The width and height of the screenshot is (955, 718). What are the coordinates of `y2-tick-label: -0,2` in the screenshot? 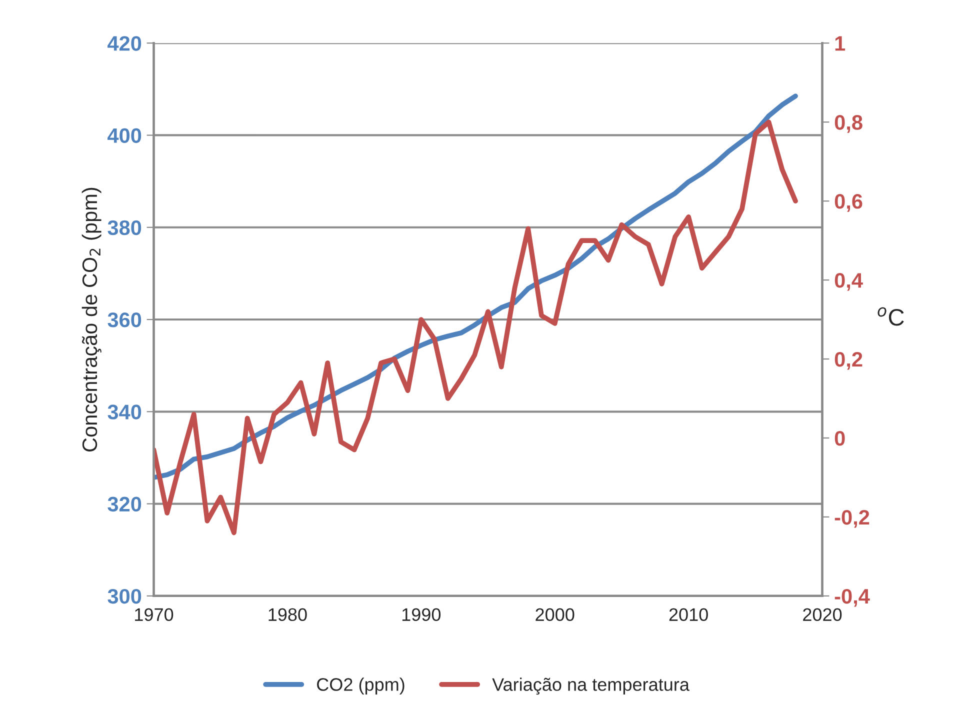 It's located at (852, 519).